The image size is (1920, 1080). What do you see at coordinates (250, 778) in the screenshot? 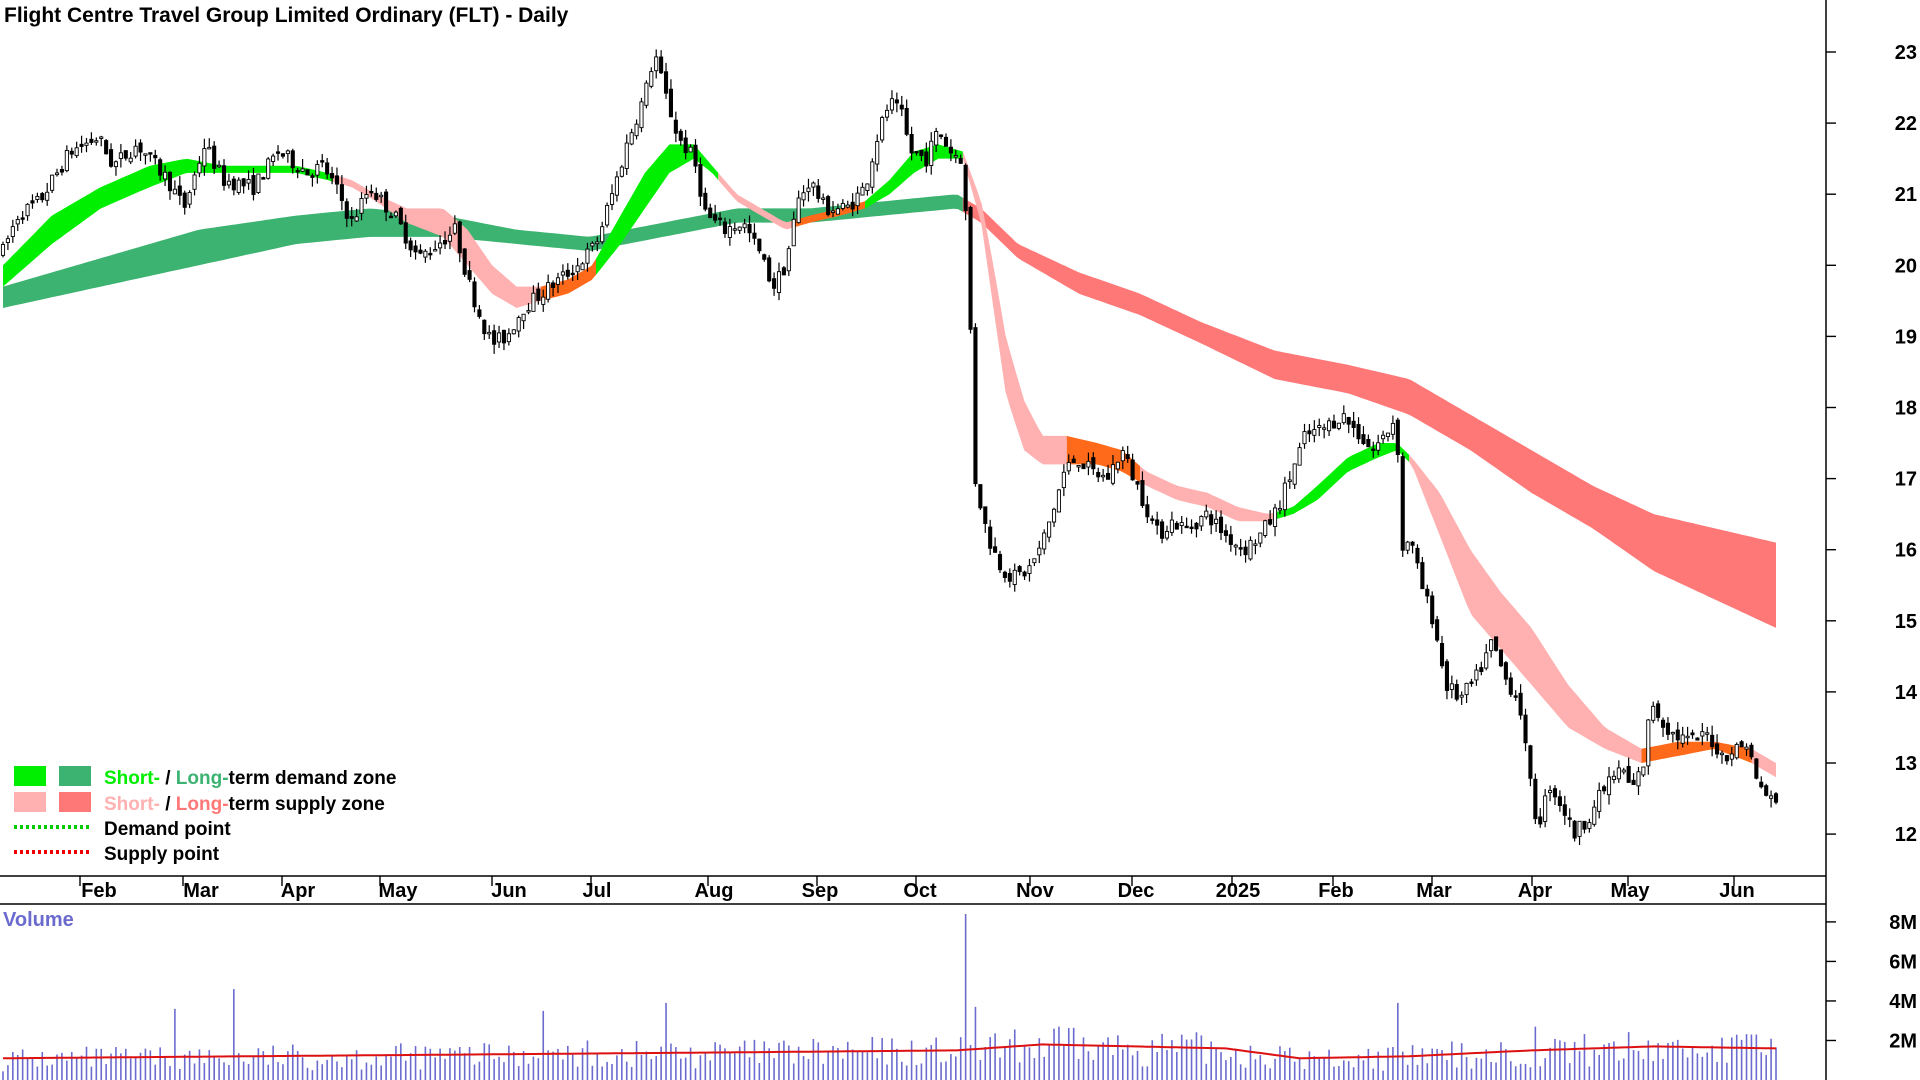
I see `legend-entry-demand-zone: Short- / Long-term demand zone` at bounding box center [250, 778].